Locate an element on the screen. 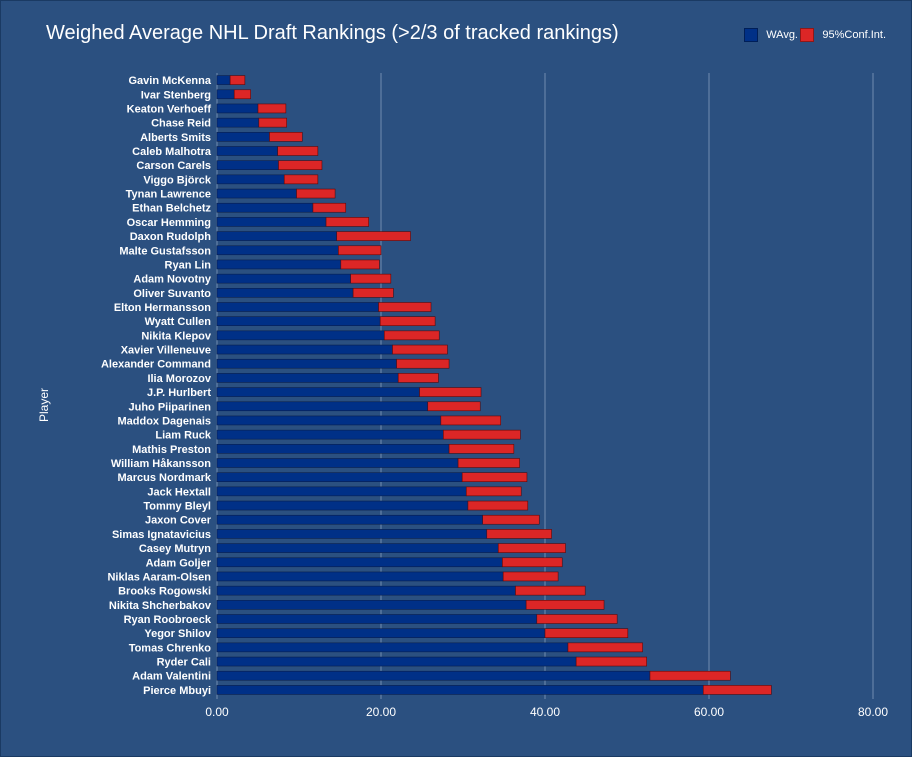 The width and height of the screenshot is (912, 757). x-tick-label: 20.00 is located at coordinates (381, 712).